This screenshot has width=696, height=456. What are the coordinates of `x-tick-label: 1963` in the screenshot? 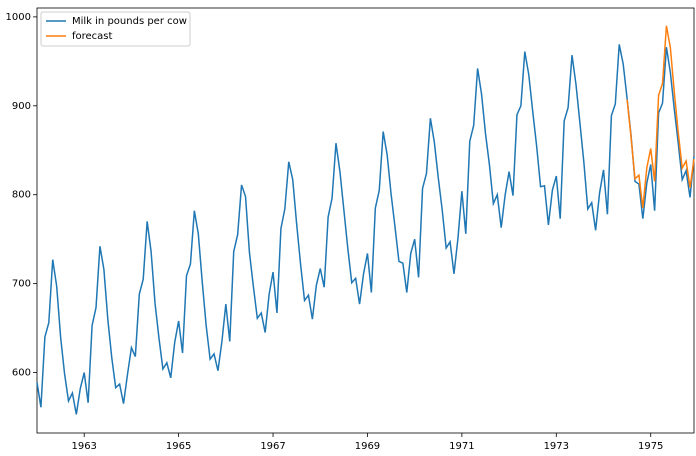 It's located at (83, 446).